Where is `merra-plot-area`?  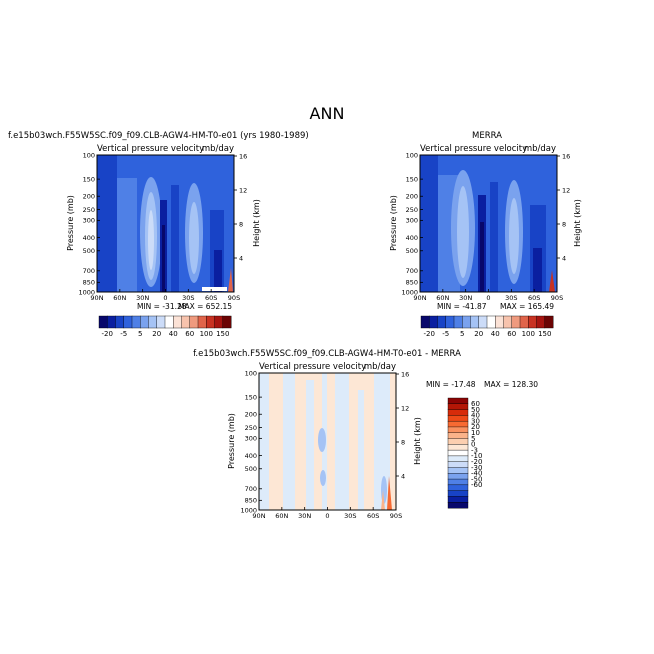 merra-plot-area is located at coordinates (488, 223).